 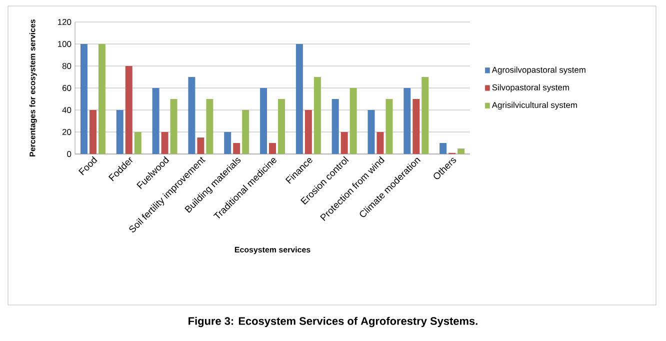 I want to click on text: Figure 3: Ecosystem Services of Agroforestry Systems., so click(x=333, y=322).